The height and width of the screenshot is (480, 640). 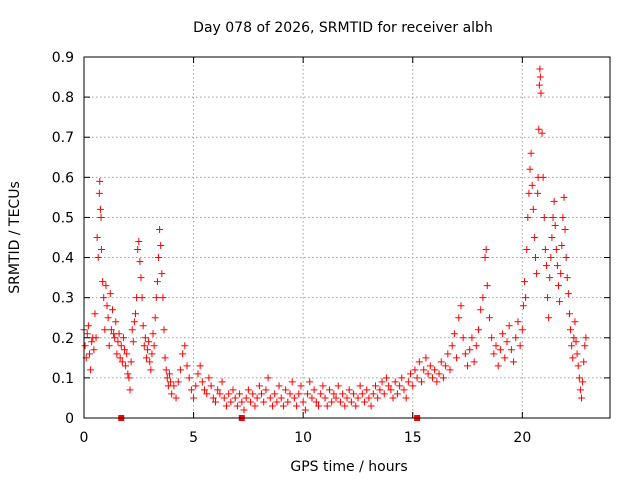 What do you see at coordinates (15, 237) in the screenshot?
I see `y-axis-title: SRMTID / TECUs` at bounding box center [15, 237].